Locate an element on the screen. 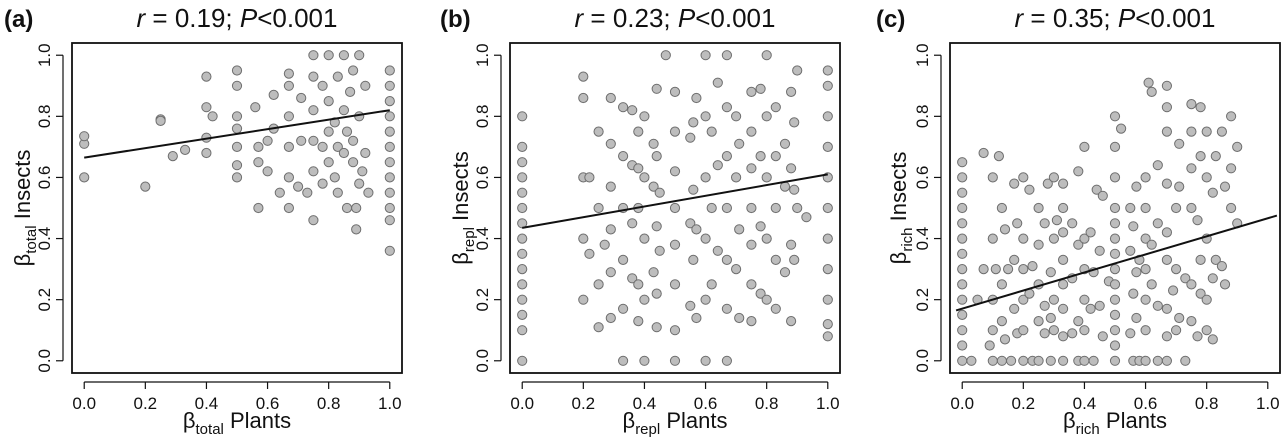  x-tick-label: 0.8 is located at coordinates (1207, 403).